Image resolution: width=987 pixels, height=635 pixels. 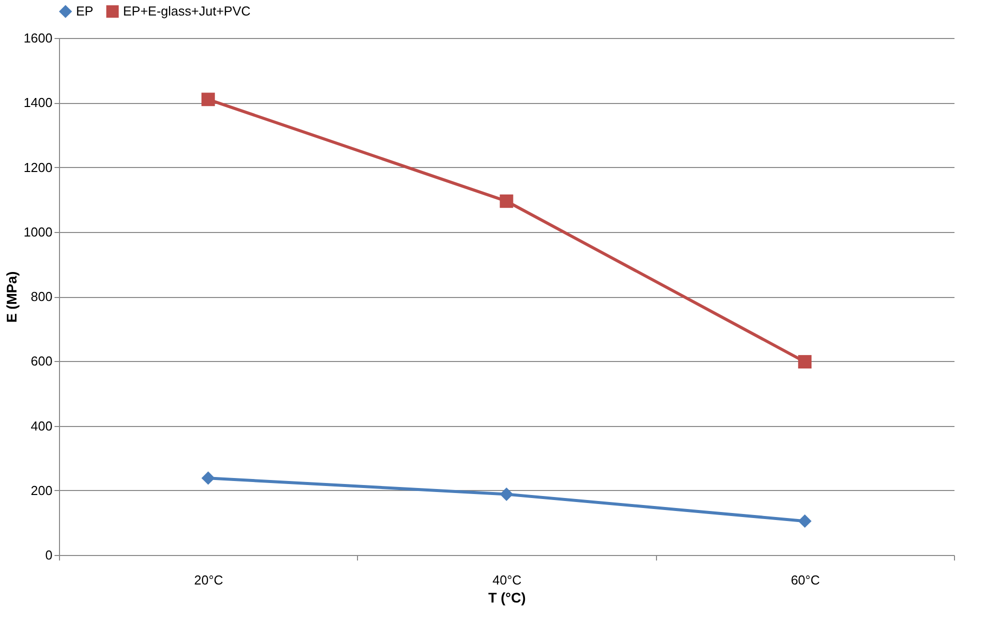 I want to click on y-tick-label: 0, so click(x=48, y=555).